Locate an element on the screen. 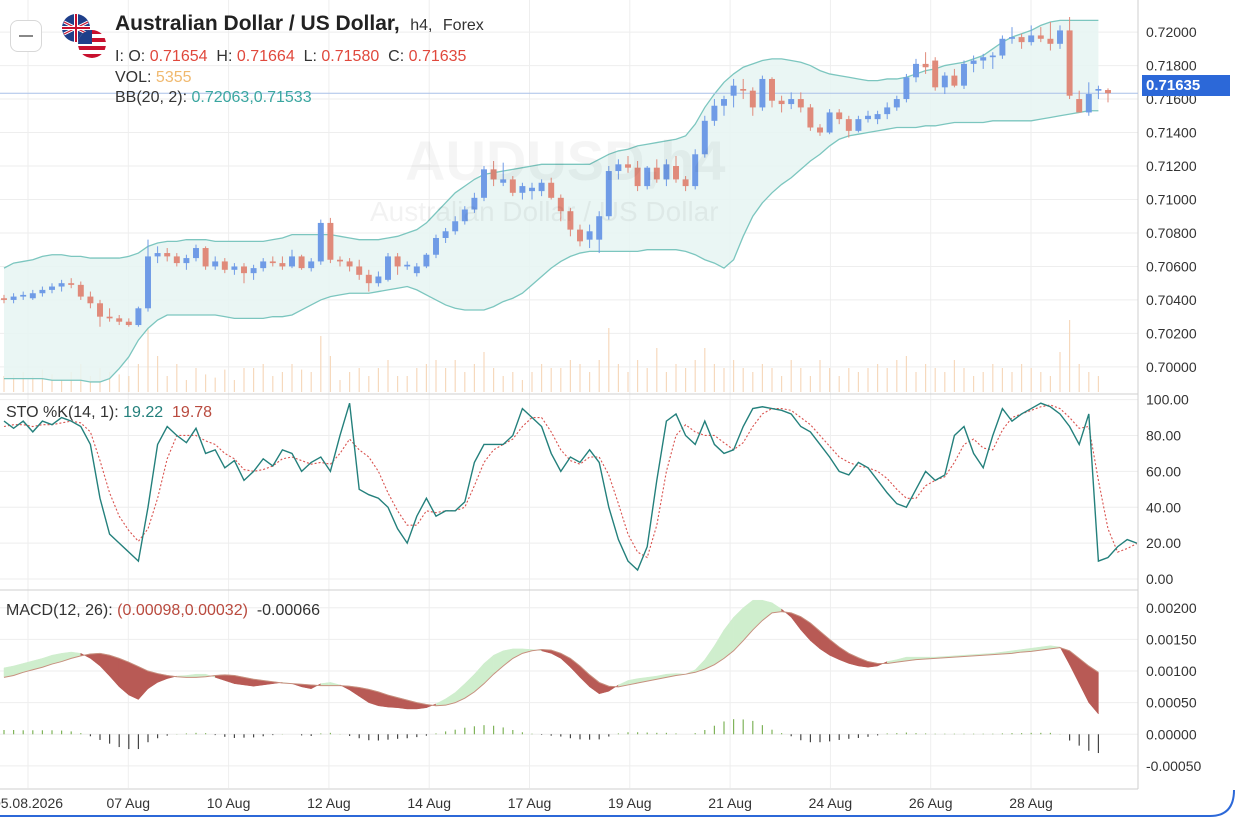 The image size is (1236, 818). watermark-symbol: AUDUSD,h4 is located at coordinates (565, 160).